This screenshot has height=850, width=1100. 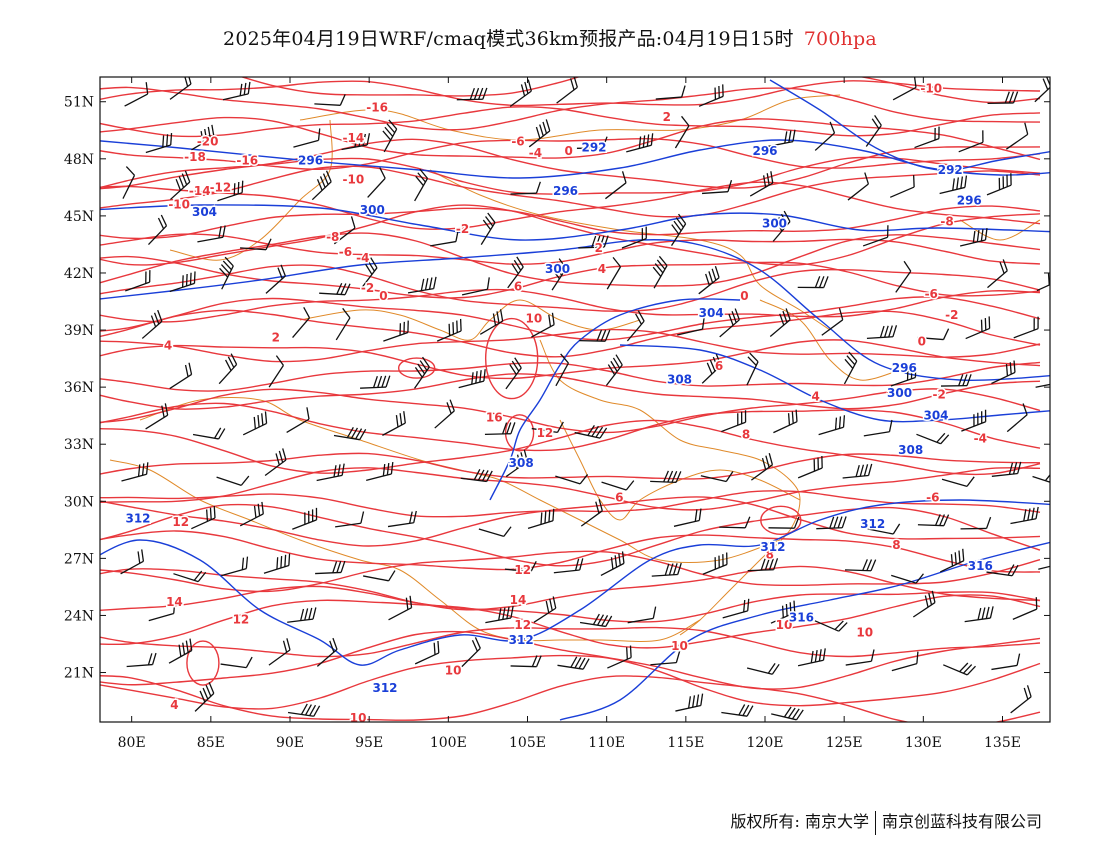 I want to click on footer-separator, so click(x=875, y=822).